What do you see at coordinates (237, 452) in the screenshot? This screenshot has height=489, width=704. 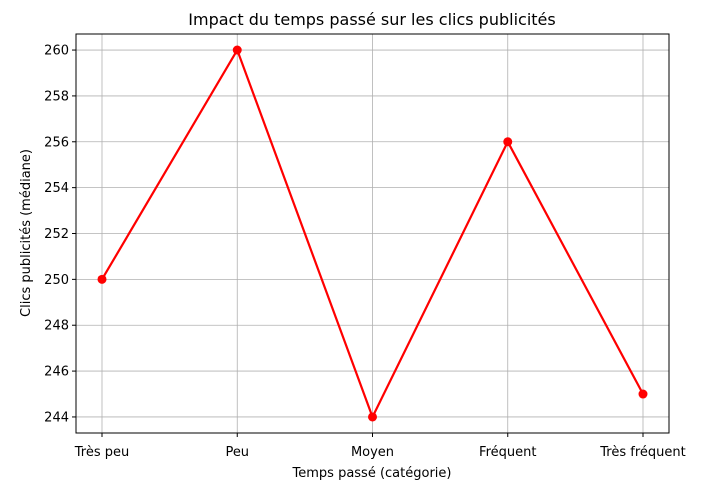 I see `x-tick-label: Peu` at bounding box center [237, 452].